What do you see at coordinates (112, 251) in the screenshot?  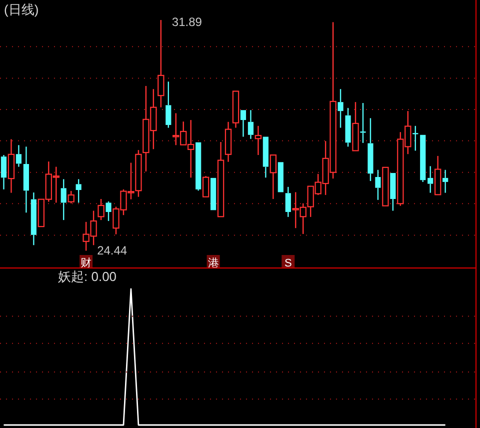 I see `annotation: 24.44` at bounding box center [112, 251].